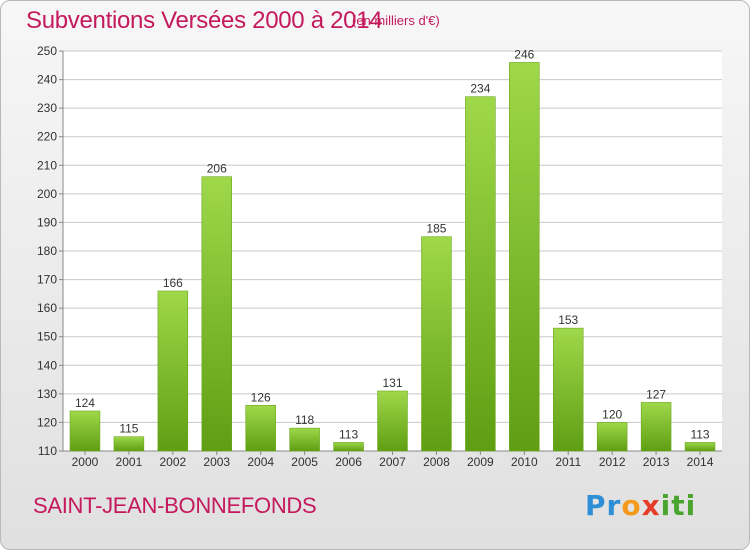 The height and width of the screenshot is (550, 750). I want to click on x-tick-label: 2002, so click(172, 462).